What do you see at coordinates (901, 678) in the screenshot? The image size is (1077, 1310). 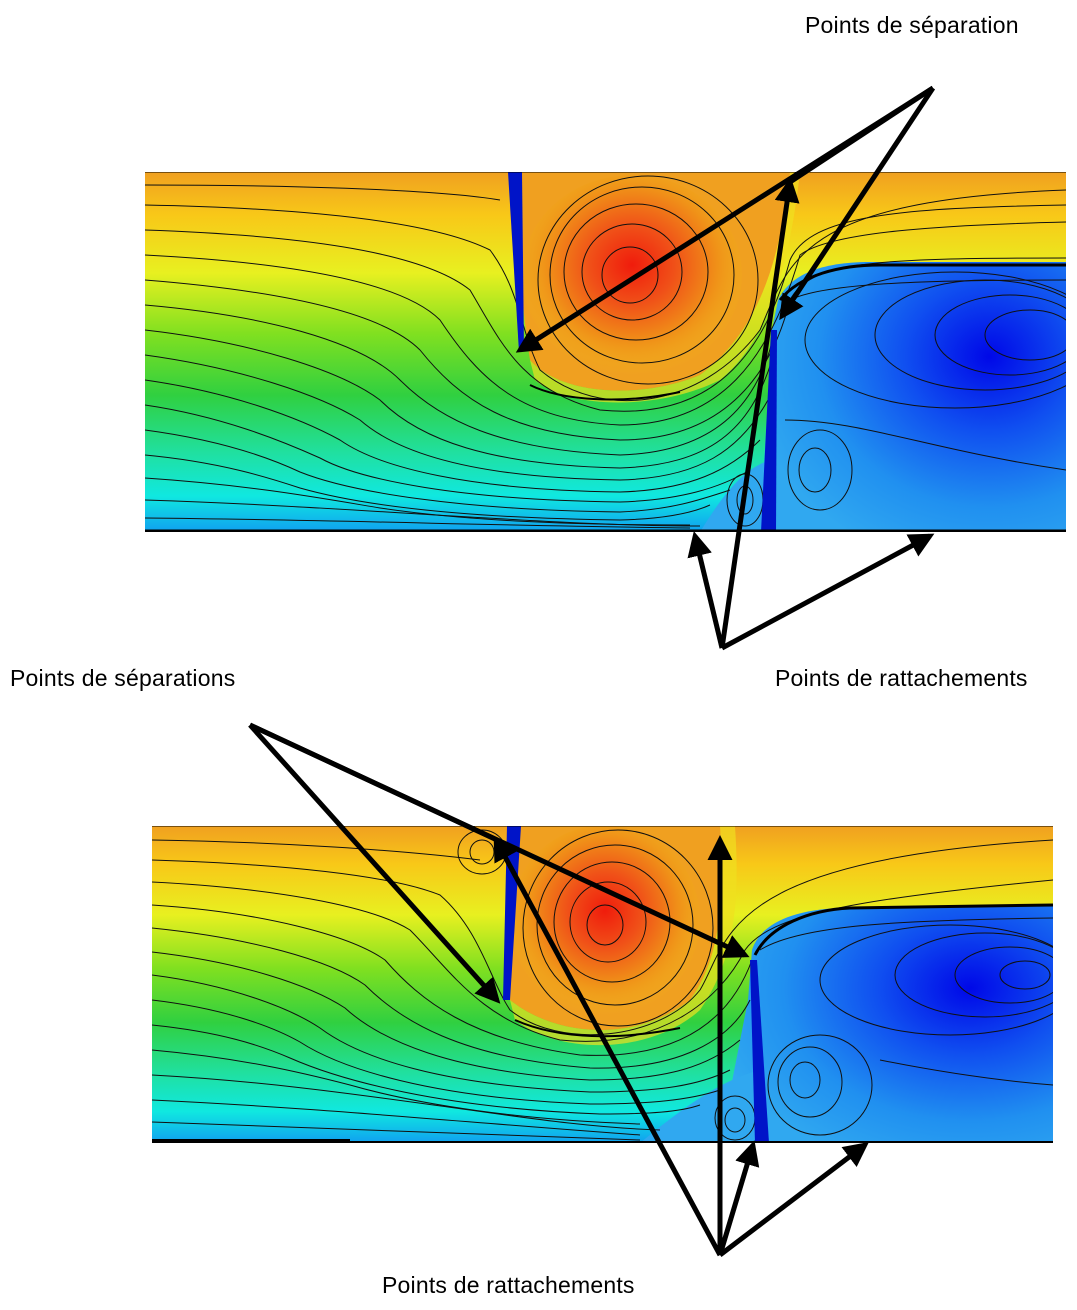 I see `label-top-attachment-points: Points de rattachements` at bounding box center [901, 678].